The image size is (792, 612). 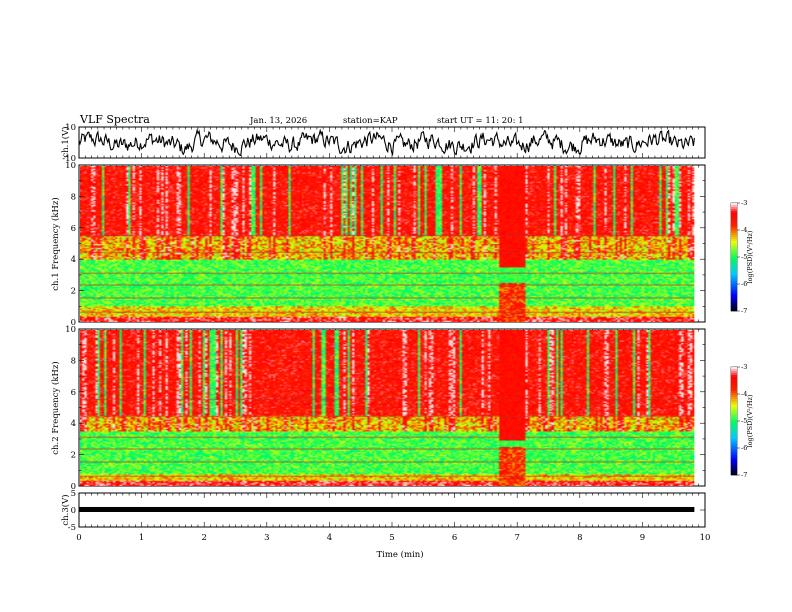 I want to click on colorbar-tick-label: -7, so click(x=744, y=311).